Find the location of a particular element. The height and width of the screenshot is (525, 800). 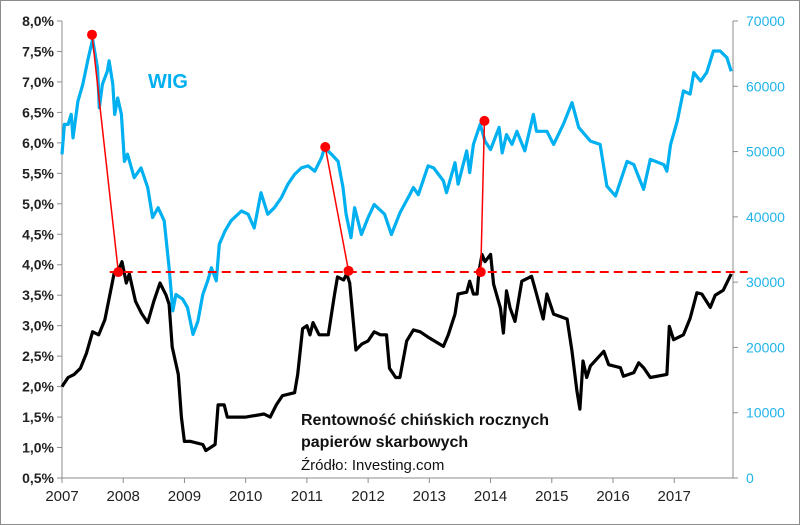

left-tick-label: 4,5% is located at coordinates (38, 234).